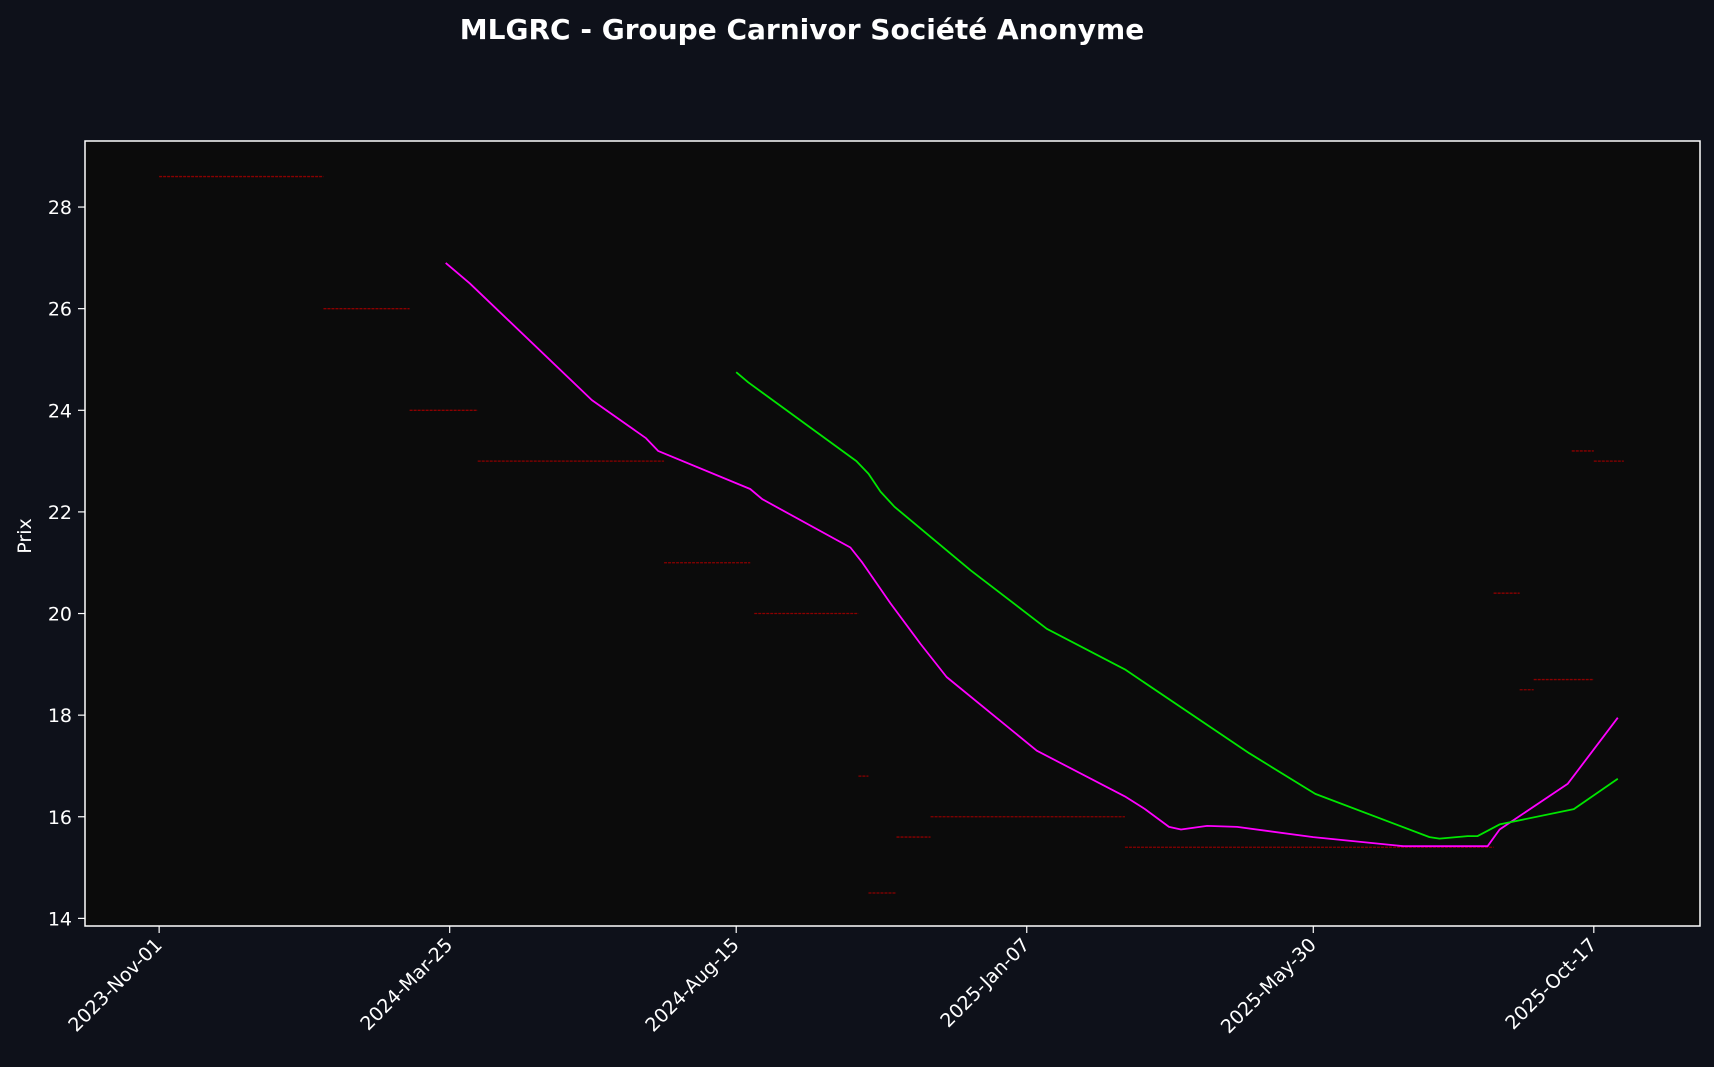  I want to click on y-tick-label: 14, so click(60, 919).